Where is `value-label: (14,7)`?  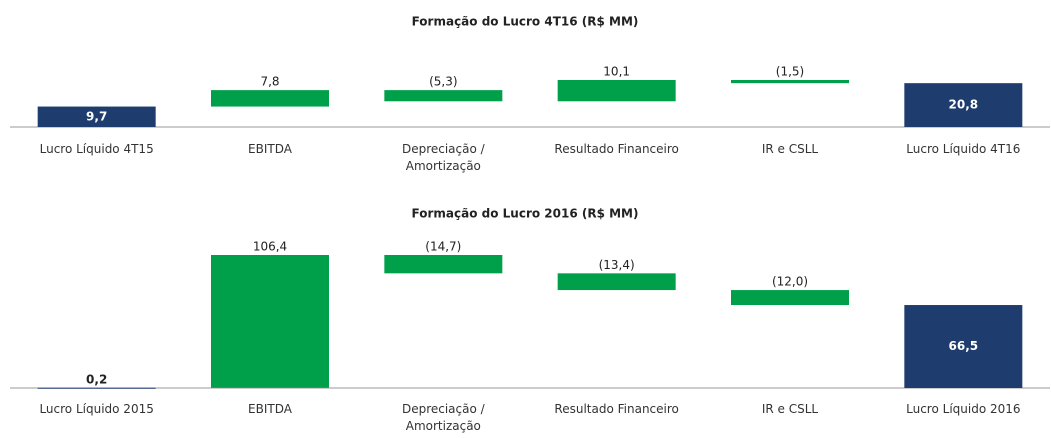
value-label: (14,7) is located at coordinates (443, 247).